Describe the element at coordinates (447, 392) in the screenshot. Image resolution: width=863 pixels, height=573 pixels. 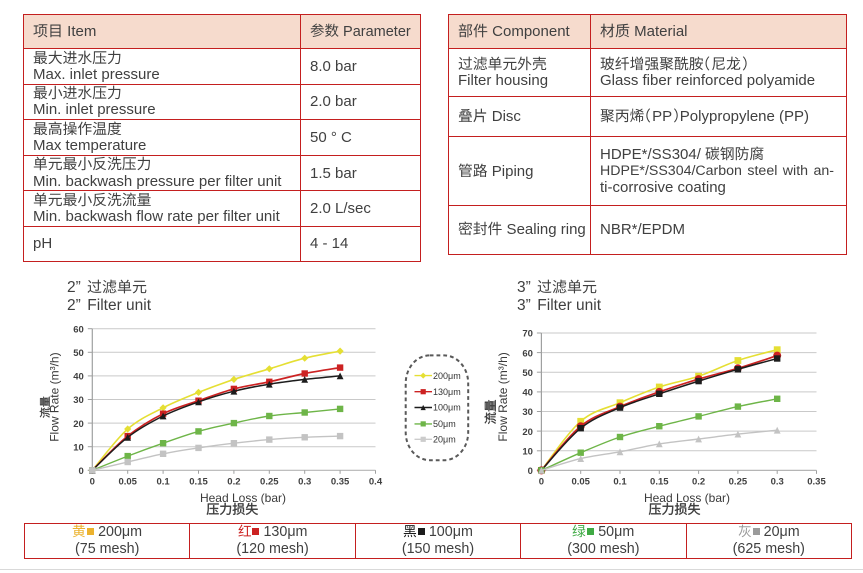
I see `svg-text: 130μm` at that location.